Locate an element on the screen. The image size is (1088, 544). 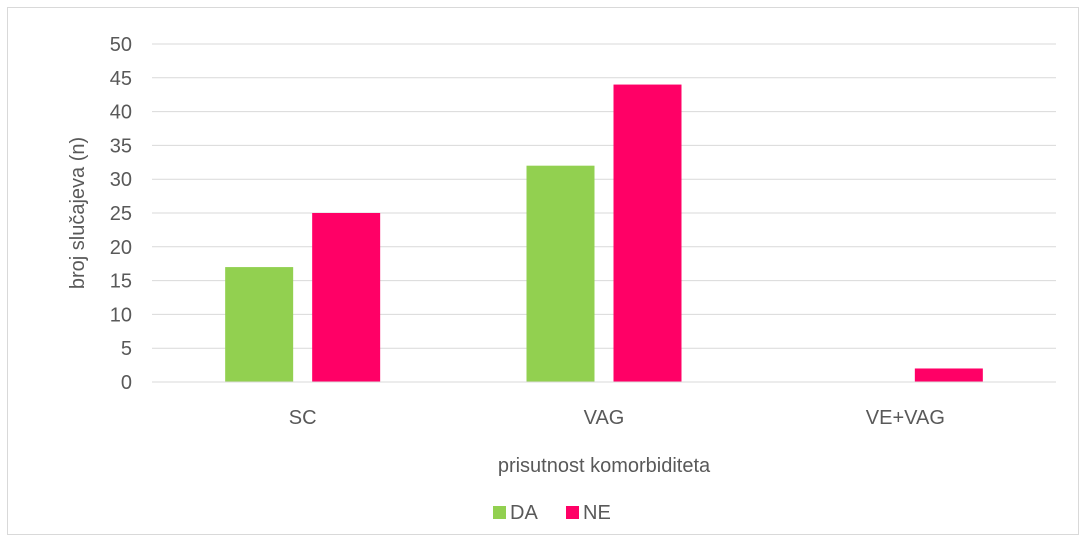
y-tick-label: 30 is located at coordinates (121, 180).